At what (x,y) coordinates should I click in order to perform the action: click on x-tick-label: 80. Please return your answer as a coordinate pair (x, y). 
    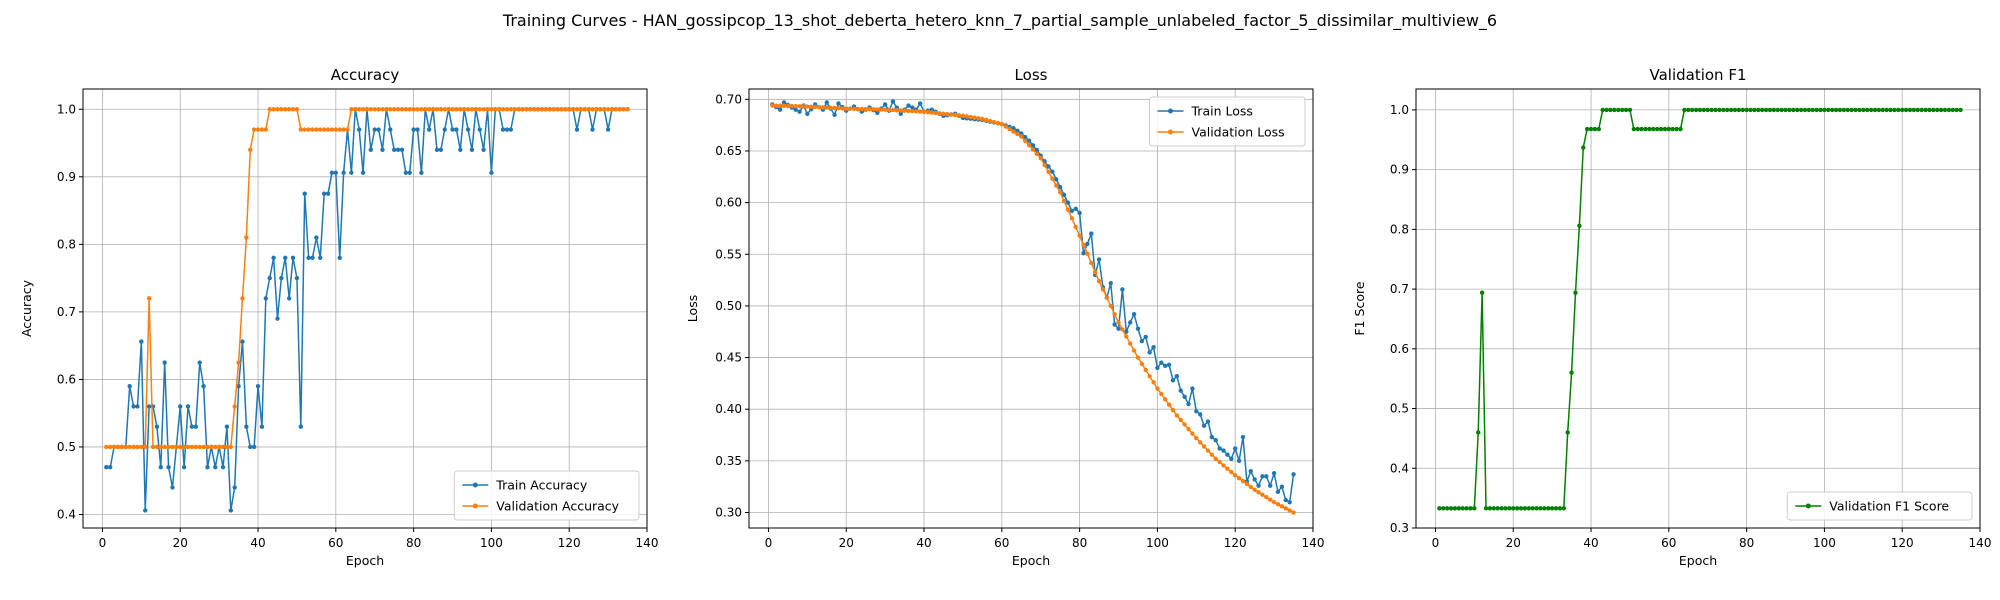
    Looking at the image, I should click on (1079, 543).